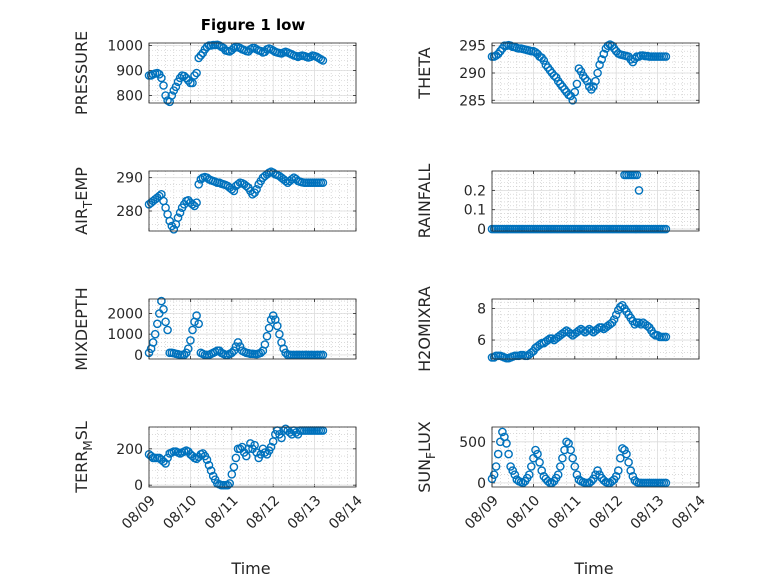  Describe the element at coordinates (475, 211) in the screenshot. I see `y-tick-label: 0.1` at that location.